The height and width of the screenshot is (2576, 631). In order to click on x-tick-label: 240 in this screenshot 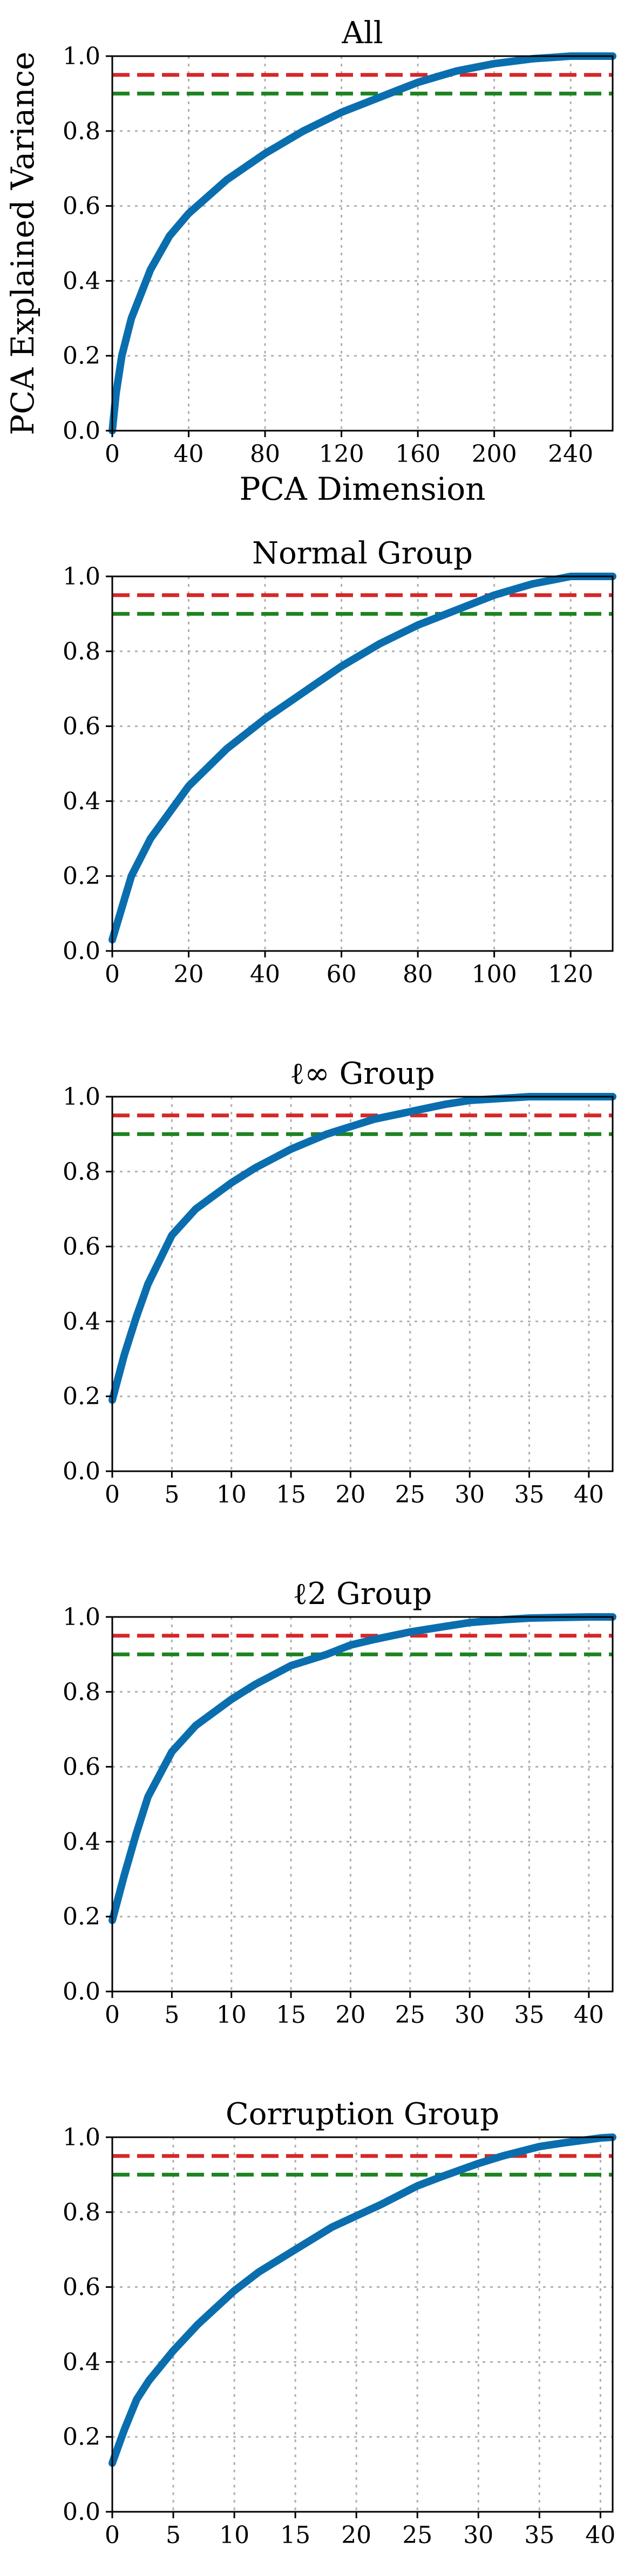, I will do `click(570, 454)`.